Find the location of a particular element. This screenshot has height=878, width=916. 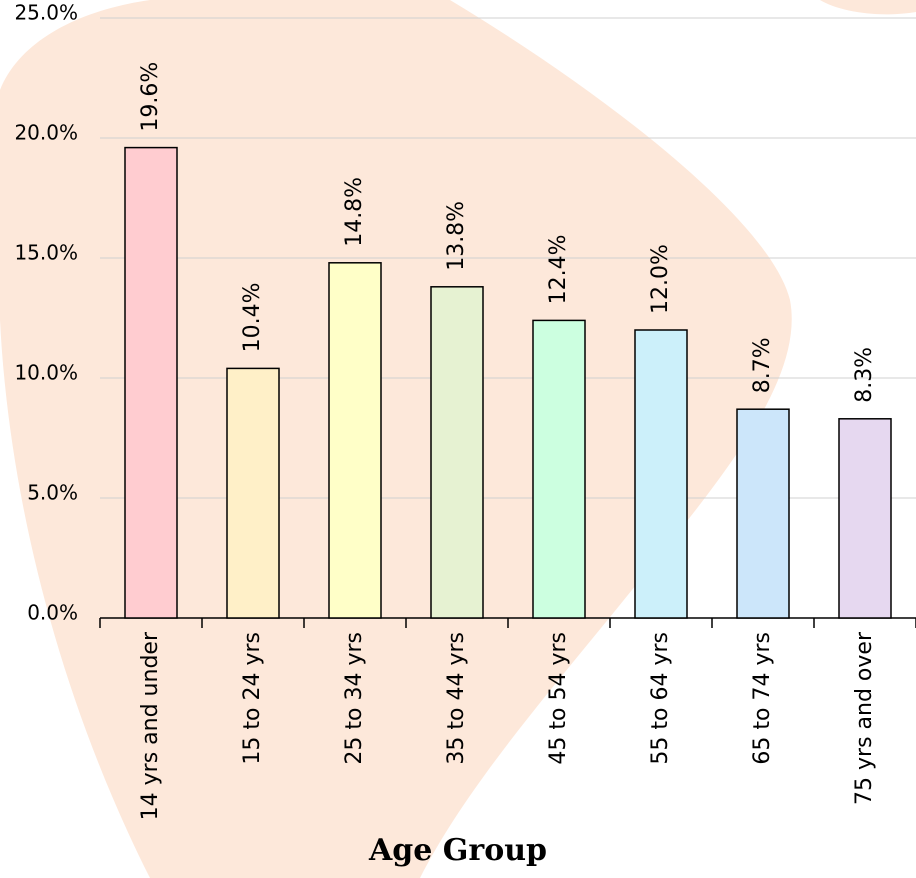

x-tick-label: 45 to 54 yrs is located at coordinates (558, 698).